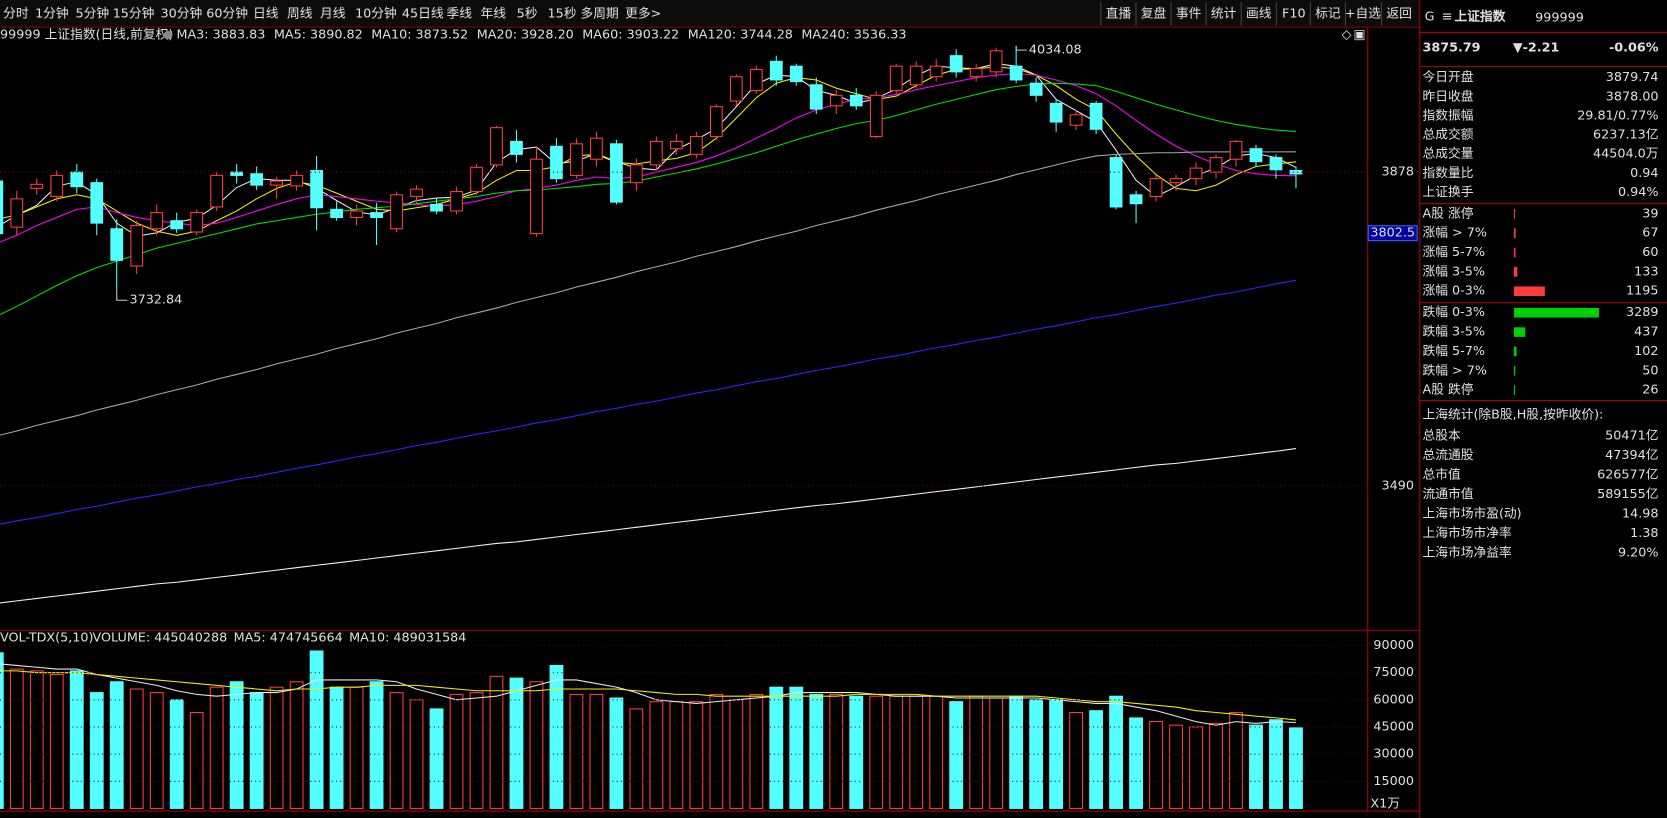 The height and width of the screenshot is (818, 1667). What do you see at coordinates (494, 13) in the screenshot?
I see `period-tab: 年线` at bounding box center [494, 13].